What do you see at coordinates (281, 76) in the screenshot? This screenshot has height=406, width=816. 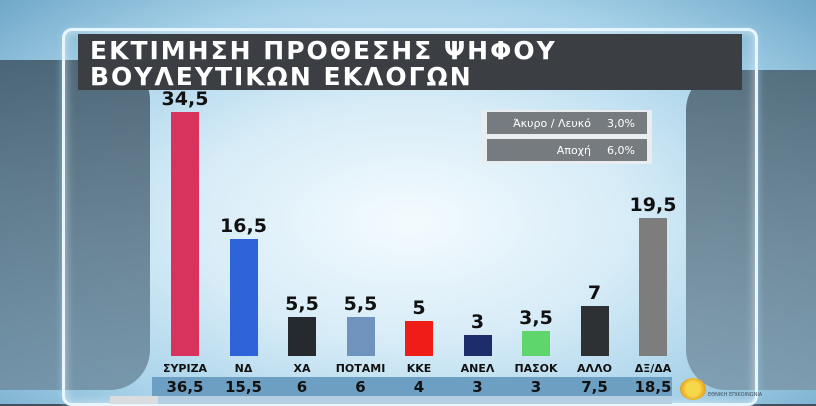 I see `chart-title-line-2: ΒΟΥΛΕΥΤΙΚΩΝ ΕΚΛΟΓΩΝ` at bounding box center [281, 76].